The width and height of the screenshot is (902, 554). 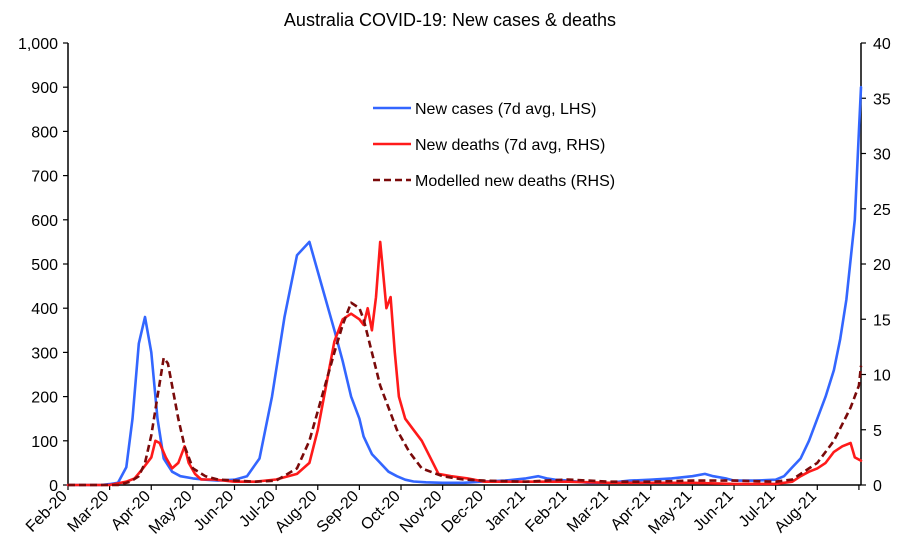 What do you see at coordinates (44, 398) in the screenshot?
I see `y-left-tick-label: 200` at bounding box center [44, 398].